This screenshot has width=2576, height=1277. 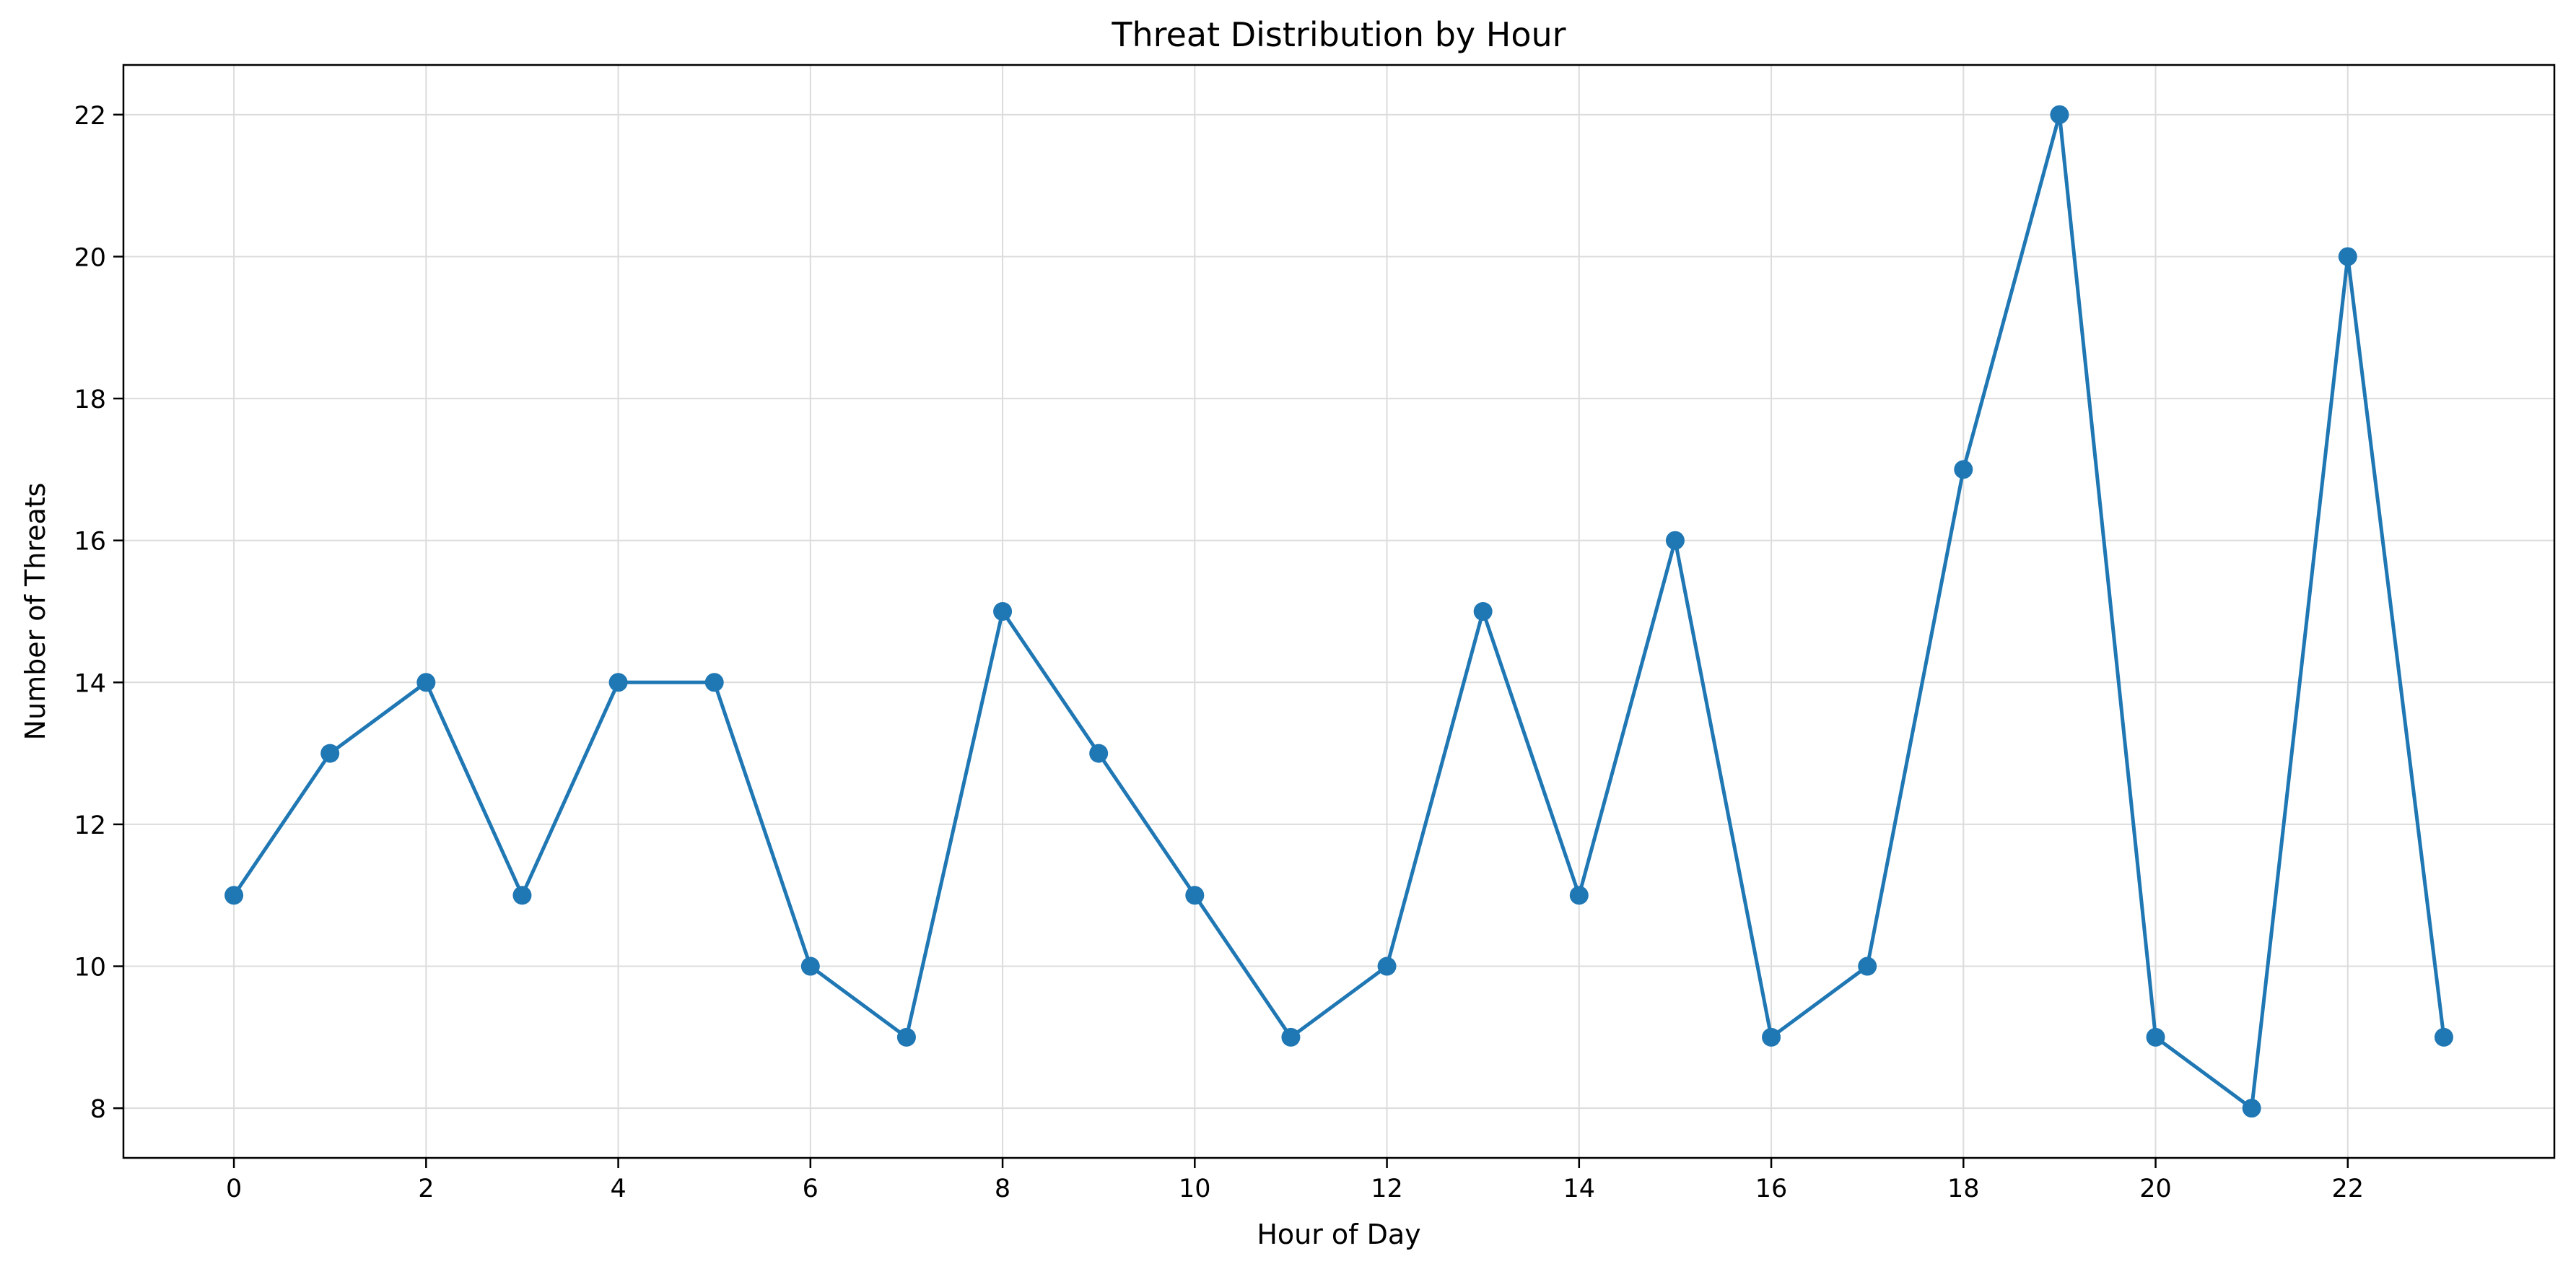 I want to click on y-axis-label: Number of Threats, so click(x=35, y=612).